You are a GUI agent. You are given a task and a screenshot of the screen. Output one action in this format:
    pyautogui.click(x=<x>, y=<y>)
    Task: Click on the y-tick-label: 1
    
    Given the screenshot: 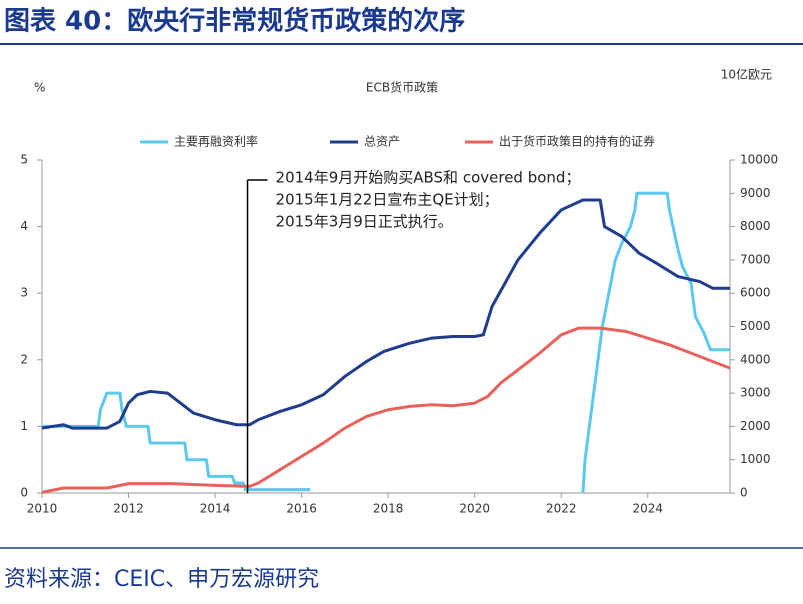 What is the action you would take?
    pyautogui.click(x=24, y=426)
    